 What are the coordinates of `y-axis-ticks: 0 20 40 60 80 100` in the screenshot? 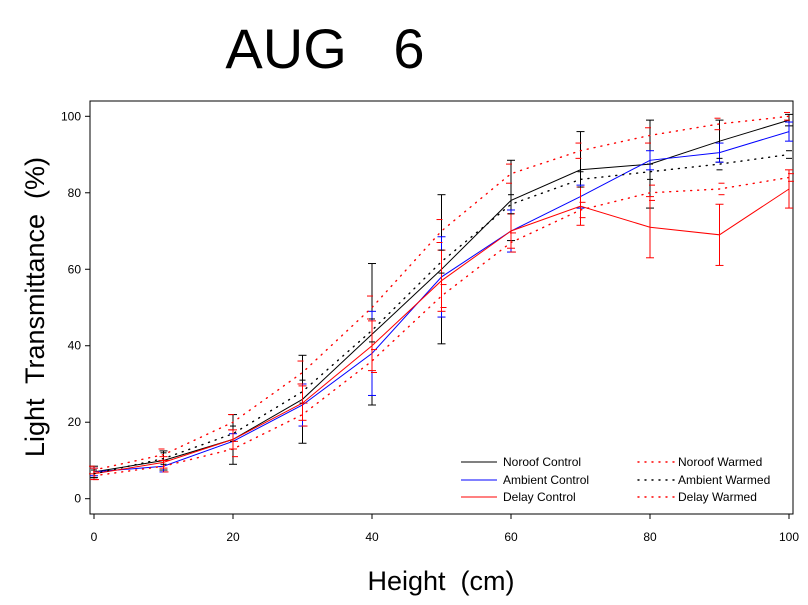 It's located at (75, 307).